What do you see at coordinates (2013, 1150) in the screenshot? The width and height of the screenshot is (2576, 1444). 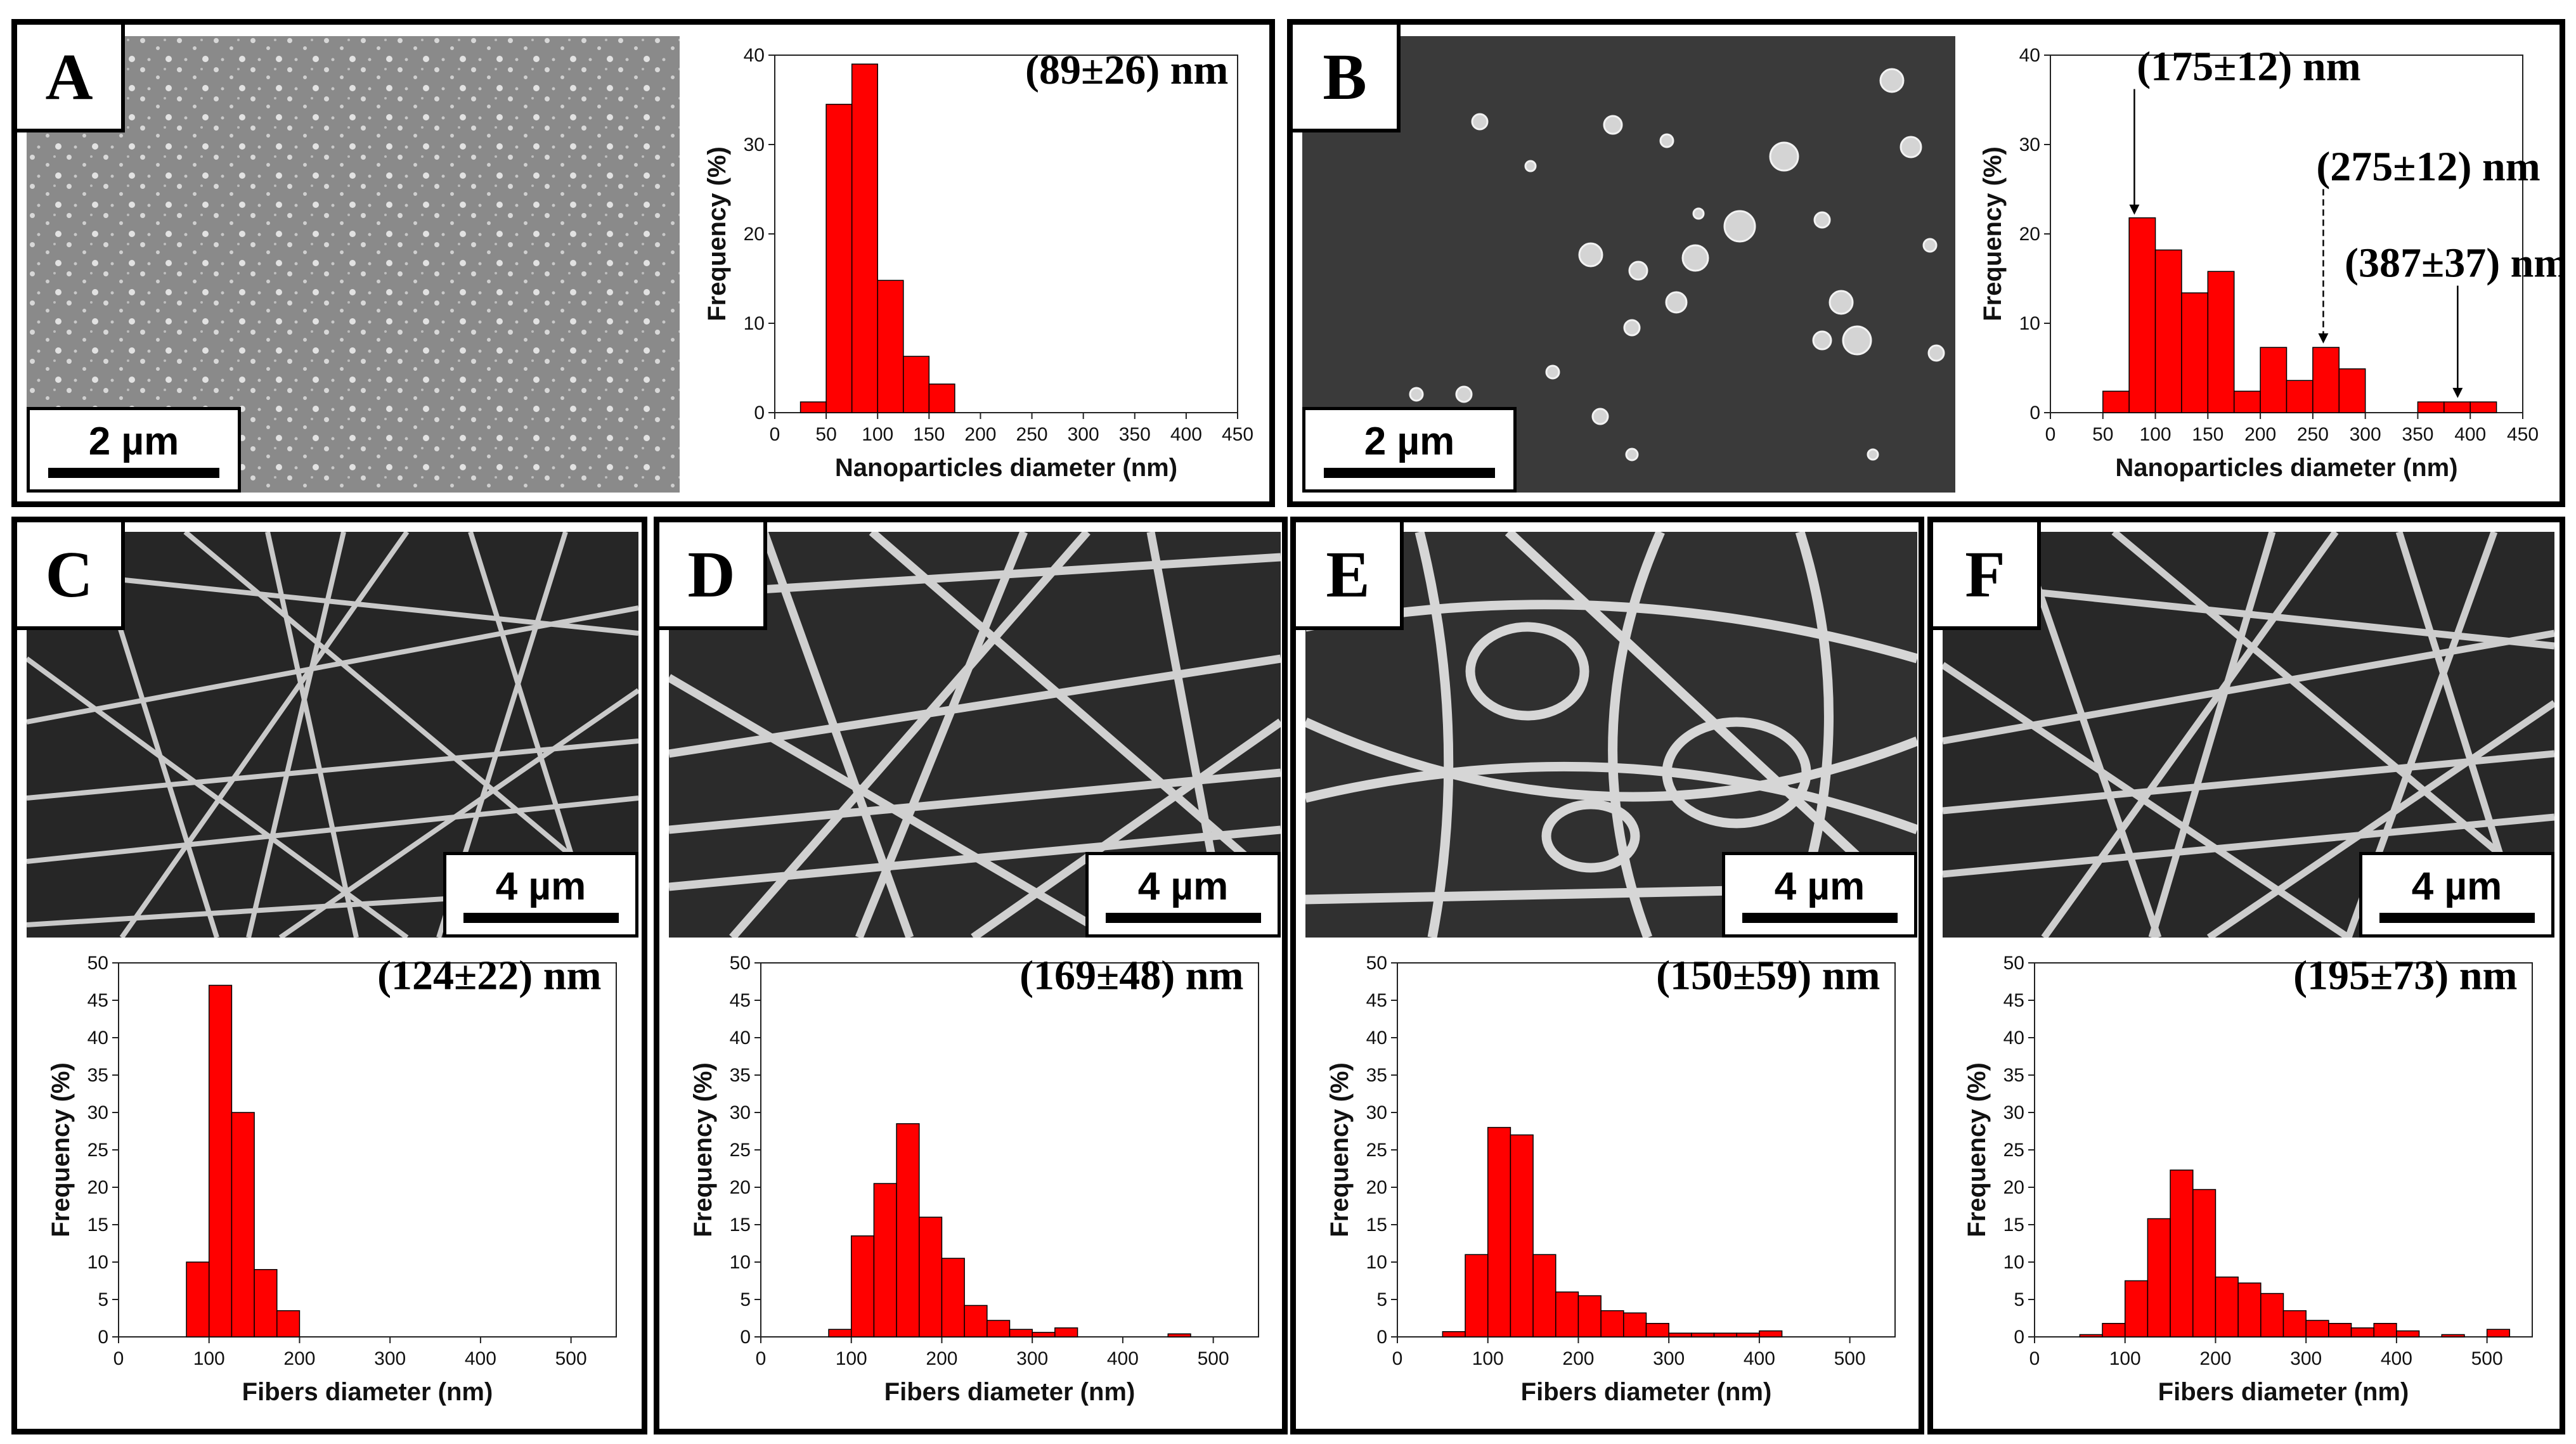 I see `y-tick-label: 25` at bounding box center [2013, 1150].